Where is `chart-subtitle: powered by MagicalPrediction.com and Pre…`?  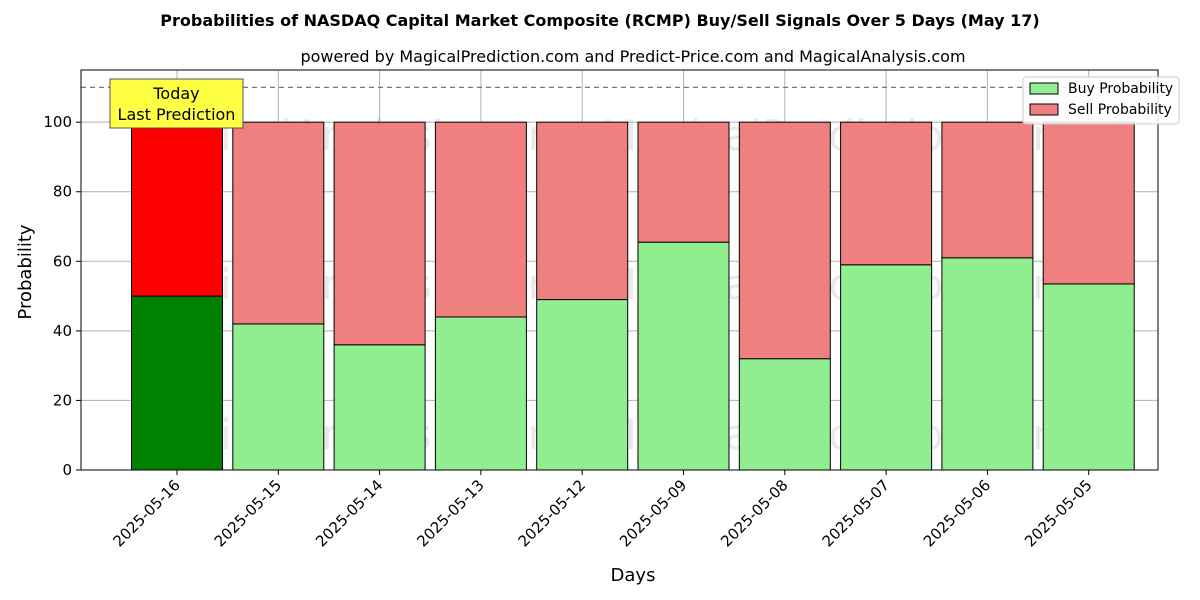
chart-subtitle: powered by MagicalPrediction.com and Pre… is located at coordinates (632, 56).